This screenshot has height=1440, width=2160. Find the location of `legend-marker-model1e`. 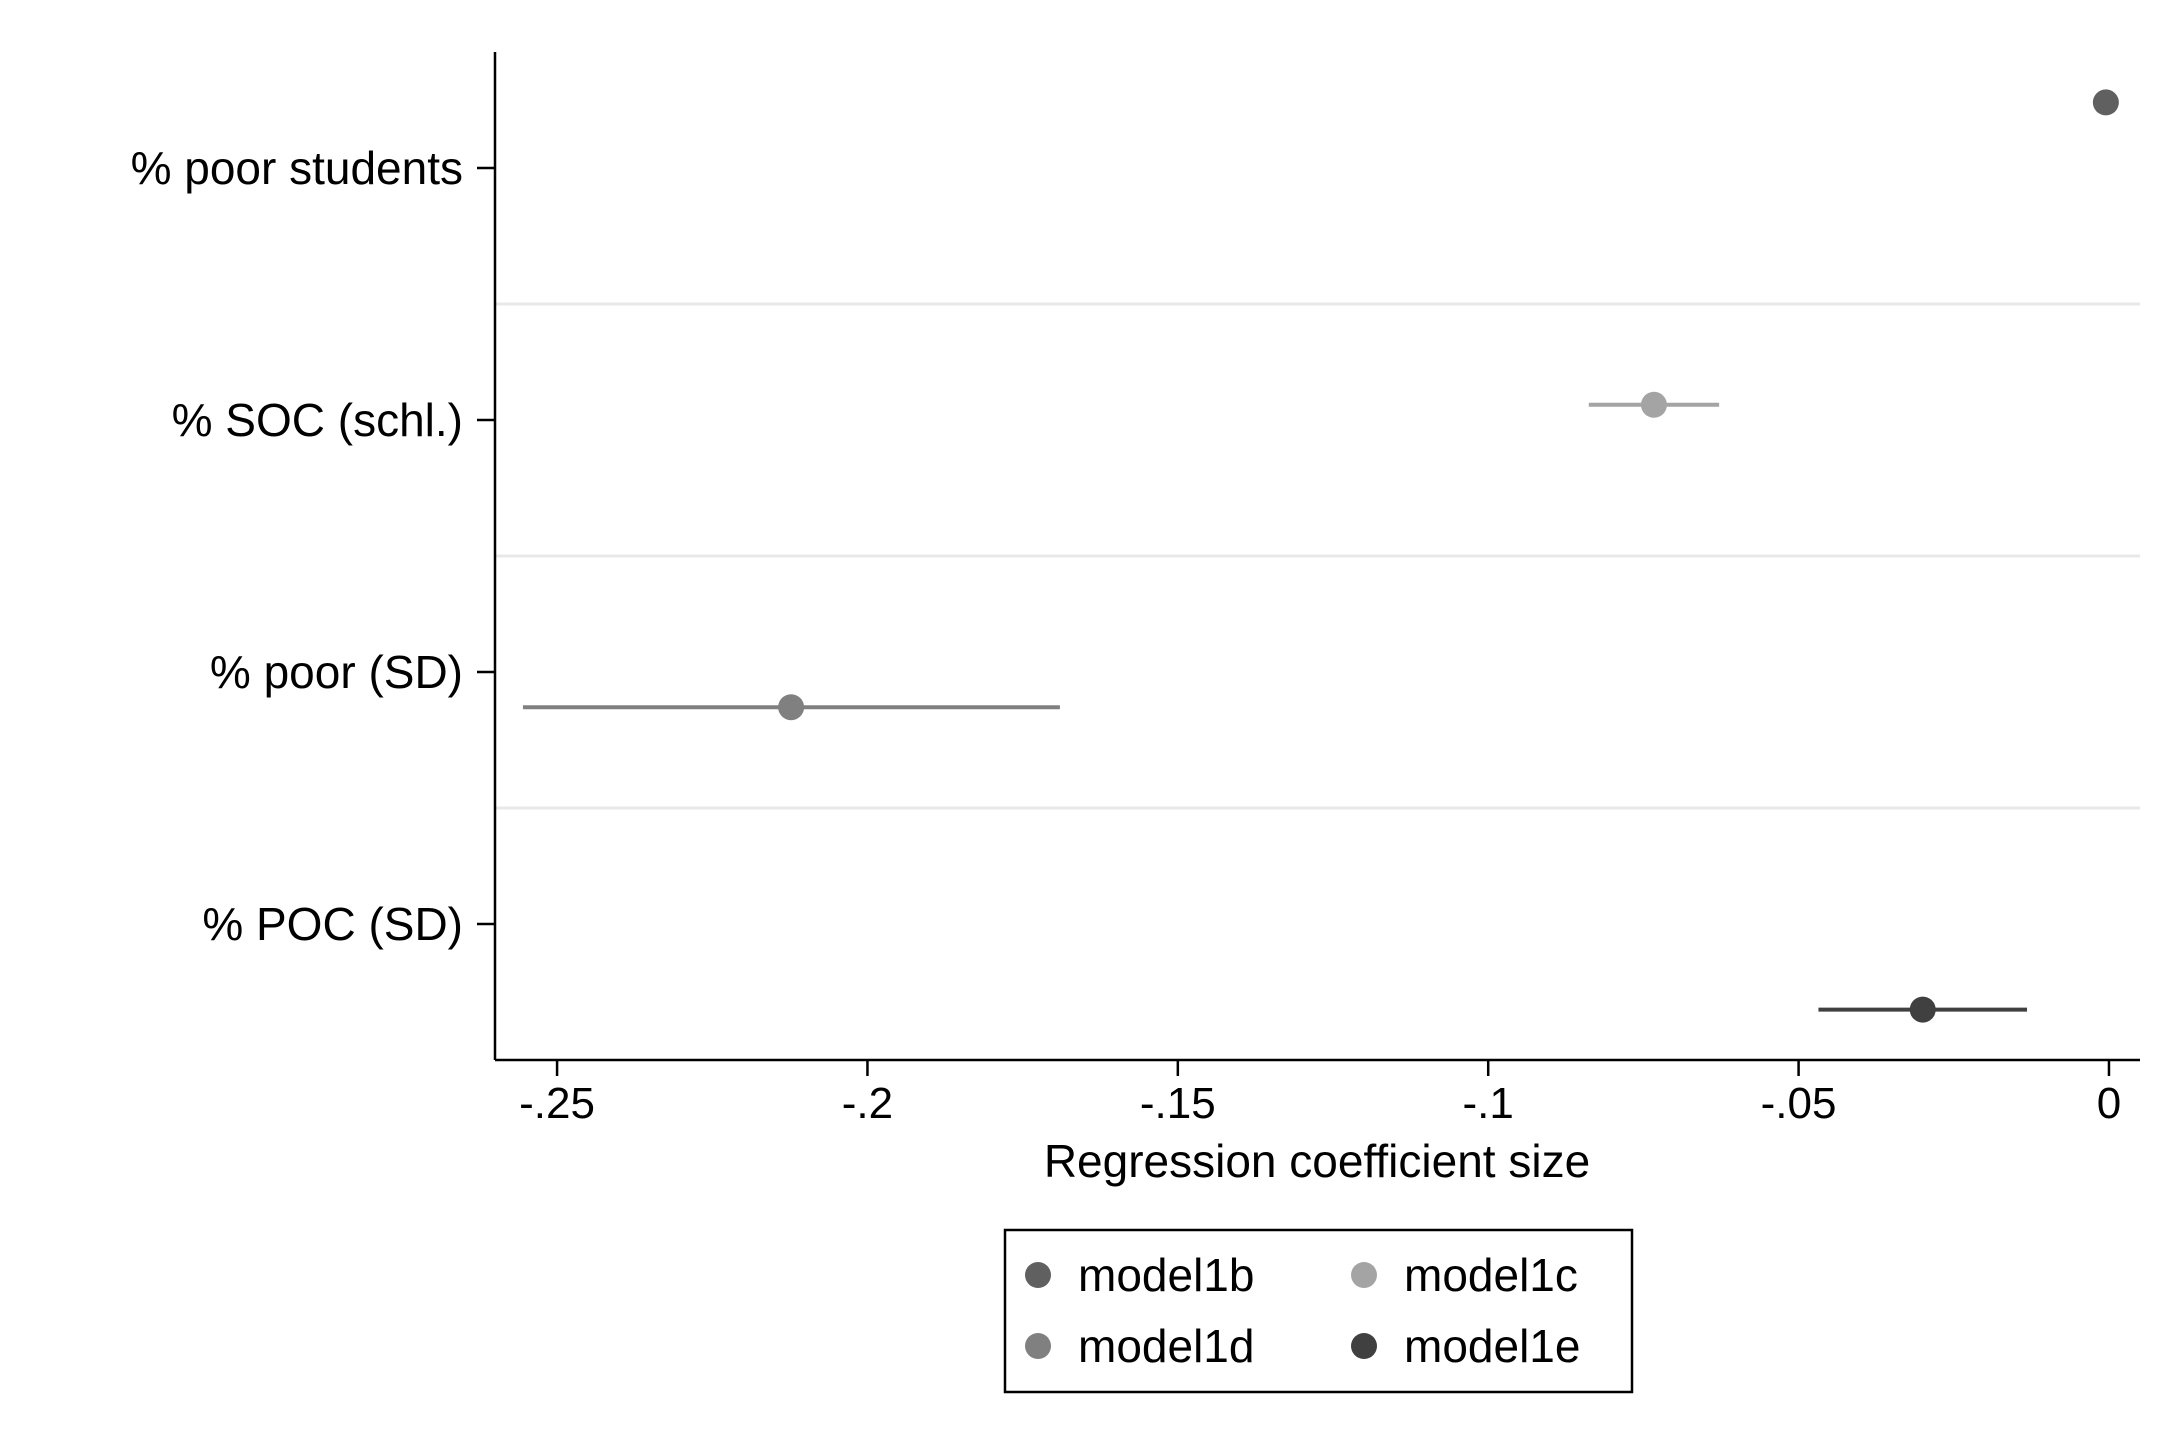

legend-marker-model1e is located at coordinates (1364, 1346).